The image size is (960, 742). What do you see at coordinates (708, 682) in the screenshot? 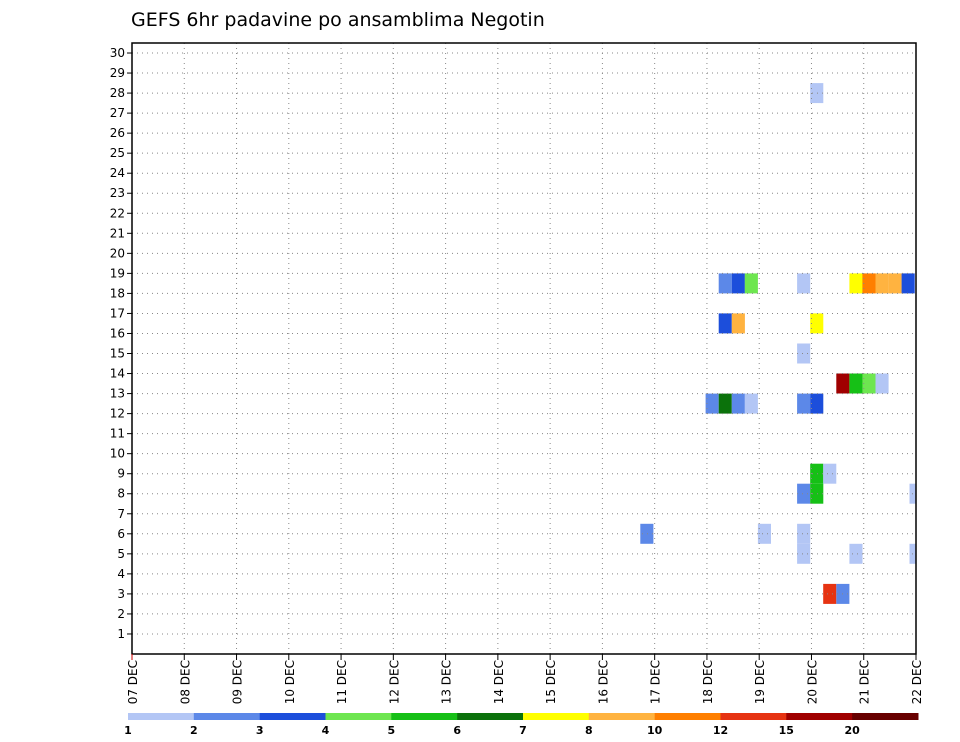
I see `x-tick-label: 18 DEC` at bounding box center [708, 682].